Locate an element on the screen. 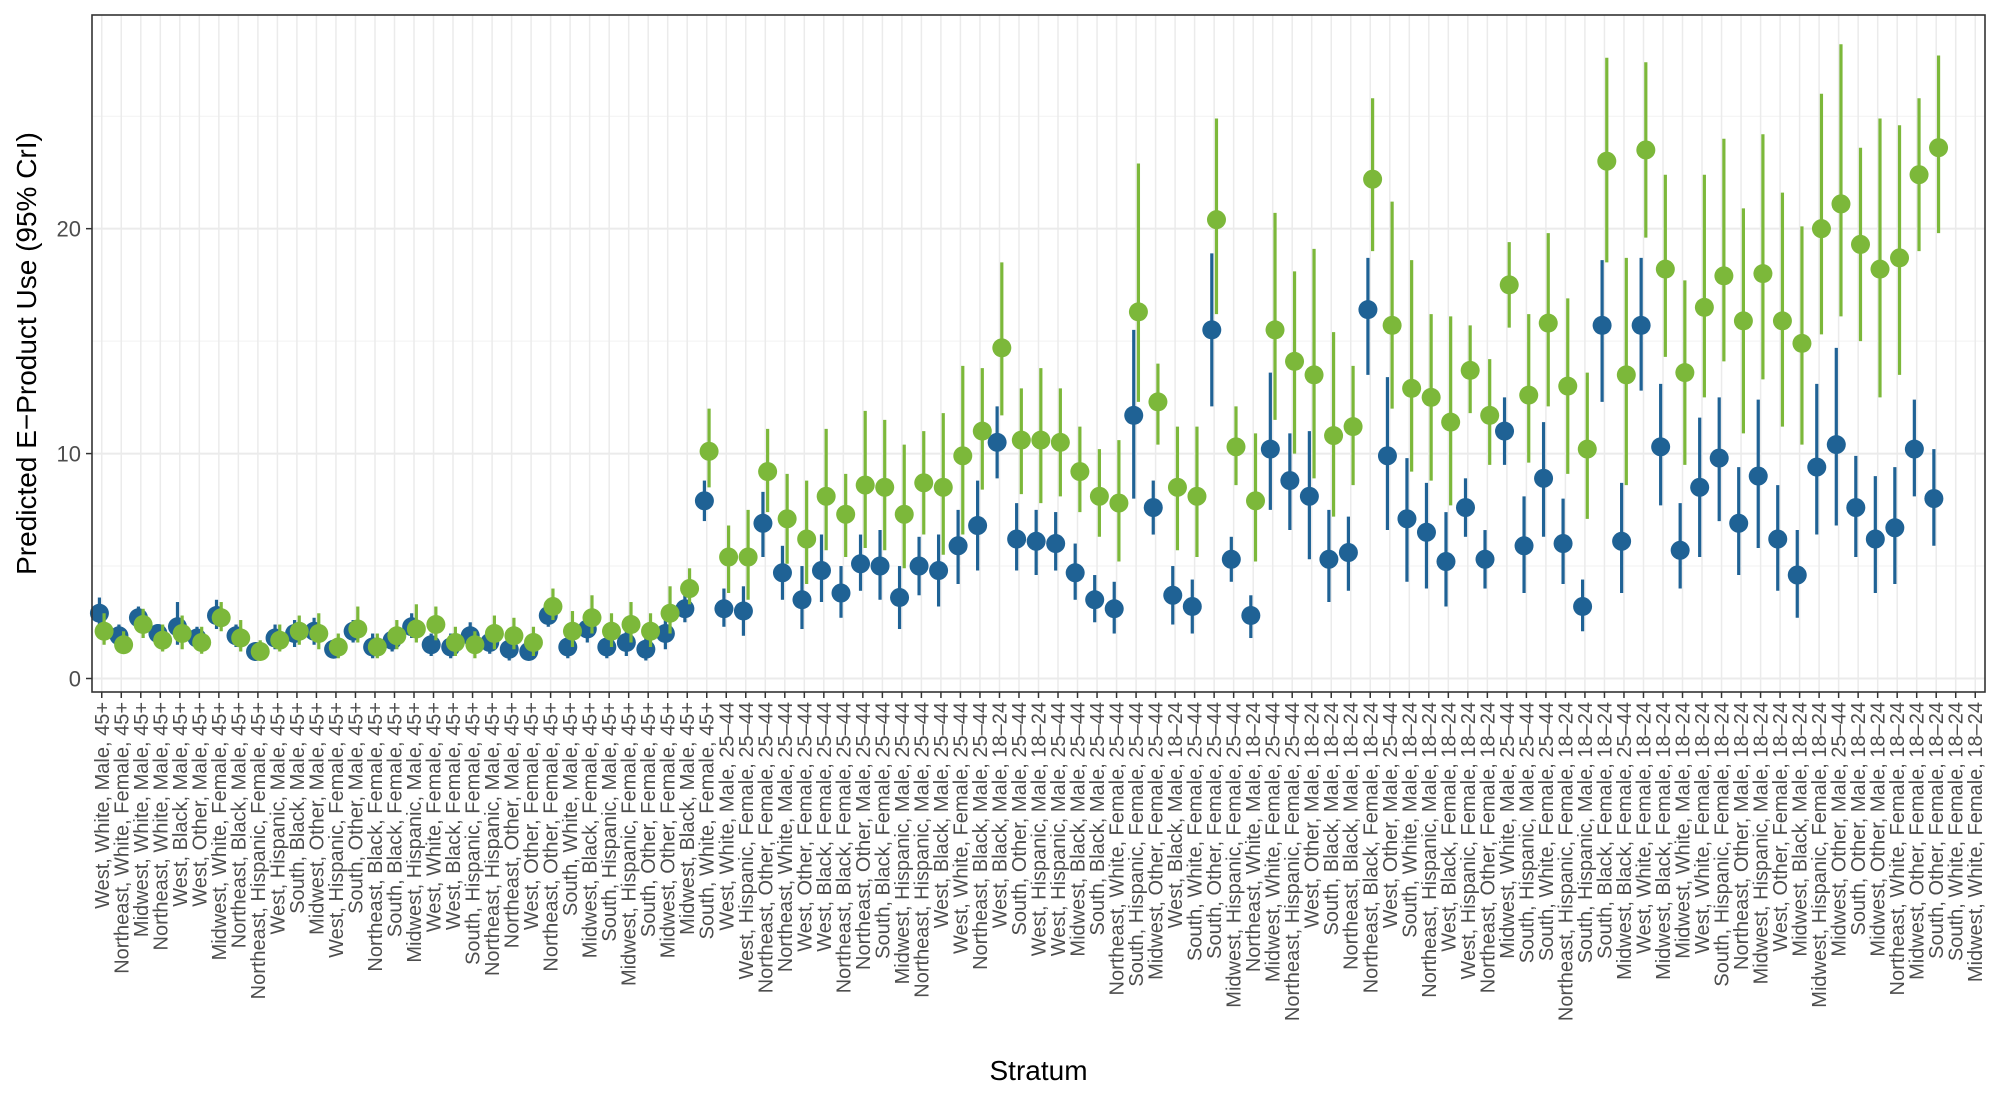 The width and height of the screenshot is (2000, 1100). x-tick-label: South, Other, Female, 25–44 is located at coordinates (1215, 830).